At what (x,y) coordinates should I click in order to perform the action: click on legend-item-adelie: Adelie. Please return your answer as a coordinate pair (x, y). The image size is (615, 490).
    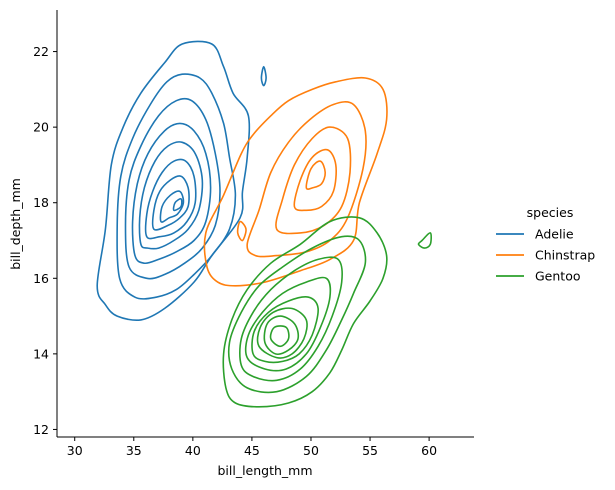
    Looking at the image, I should click on (535, 234).